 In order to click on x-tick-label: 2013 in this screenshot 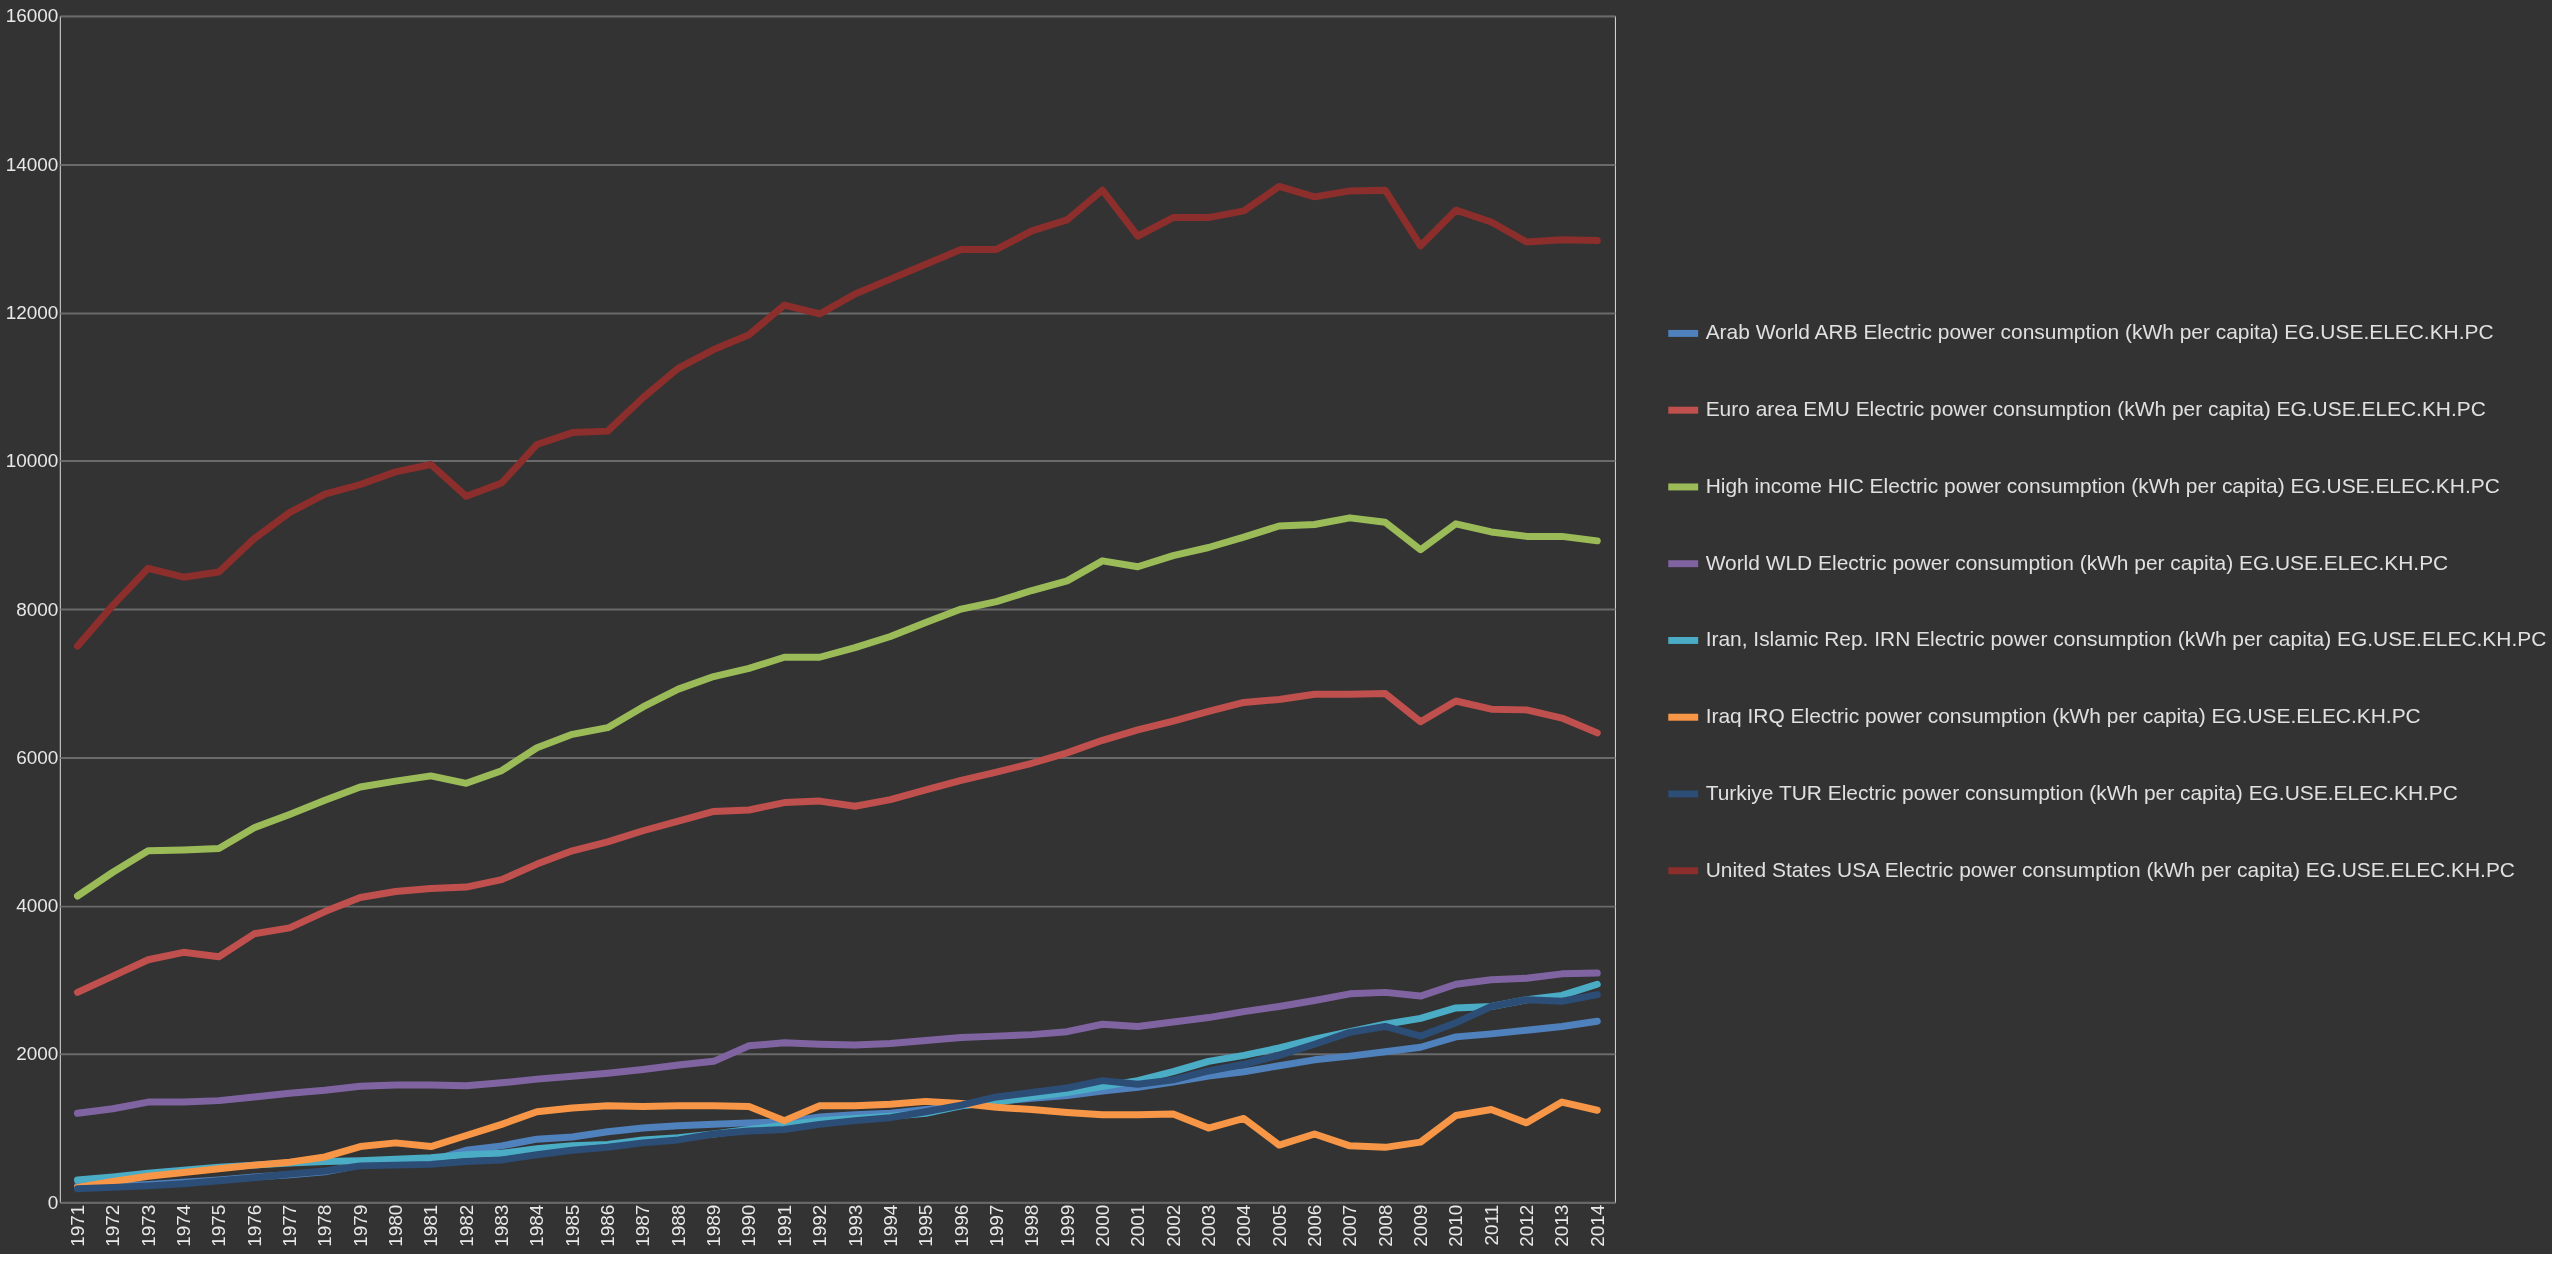, I will do `click(1562, 1225)`.